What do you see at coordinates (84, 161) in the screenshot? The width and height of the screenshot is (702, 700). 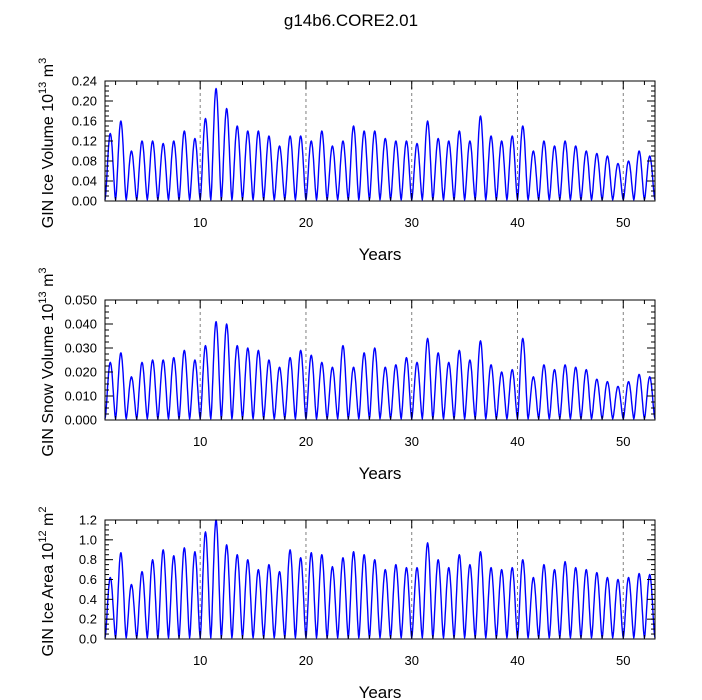 I see `y-tick-label: 0.08` at bounding box center [84, 161].